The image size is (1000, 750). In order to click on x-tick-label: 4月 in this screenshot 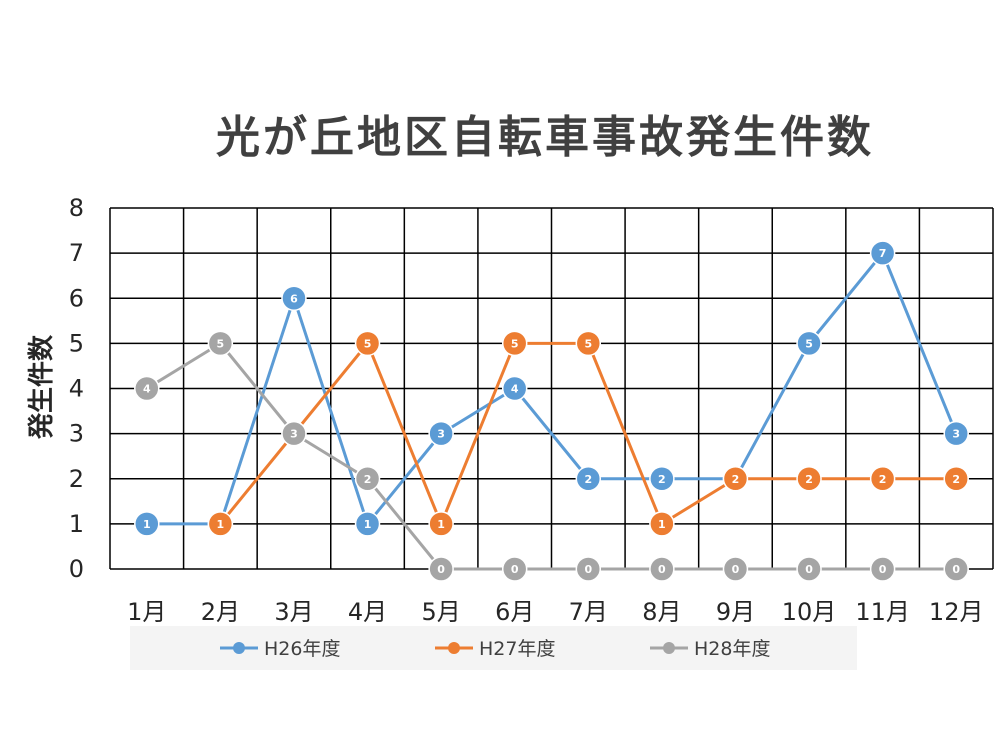, I will do `click(367, 612)`.